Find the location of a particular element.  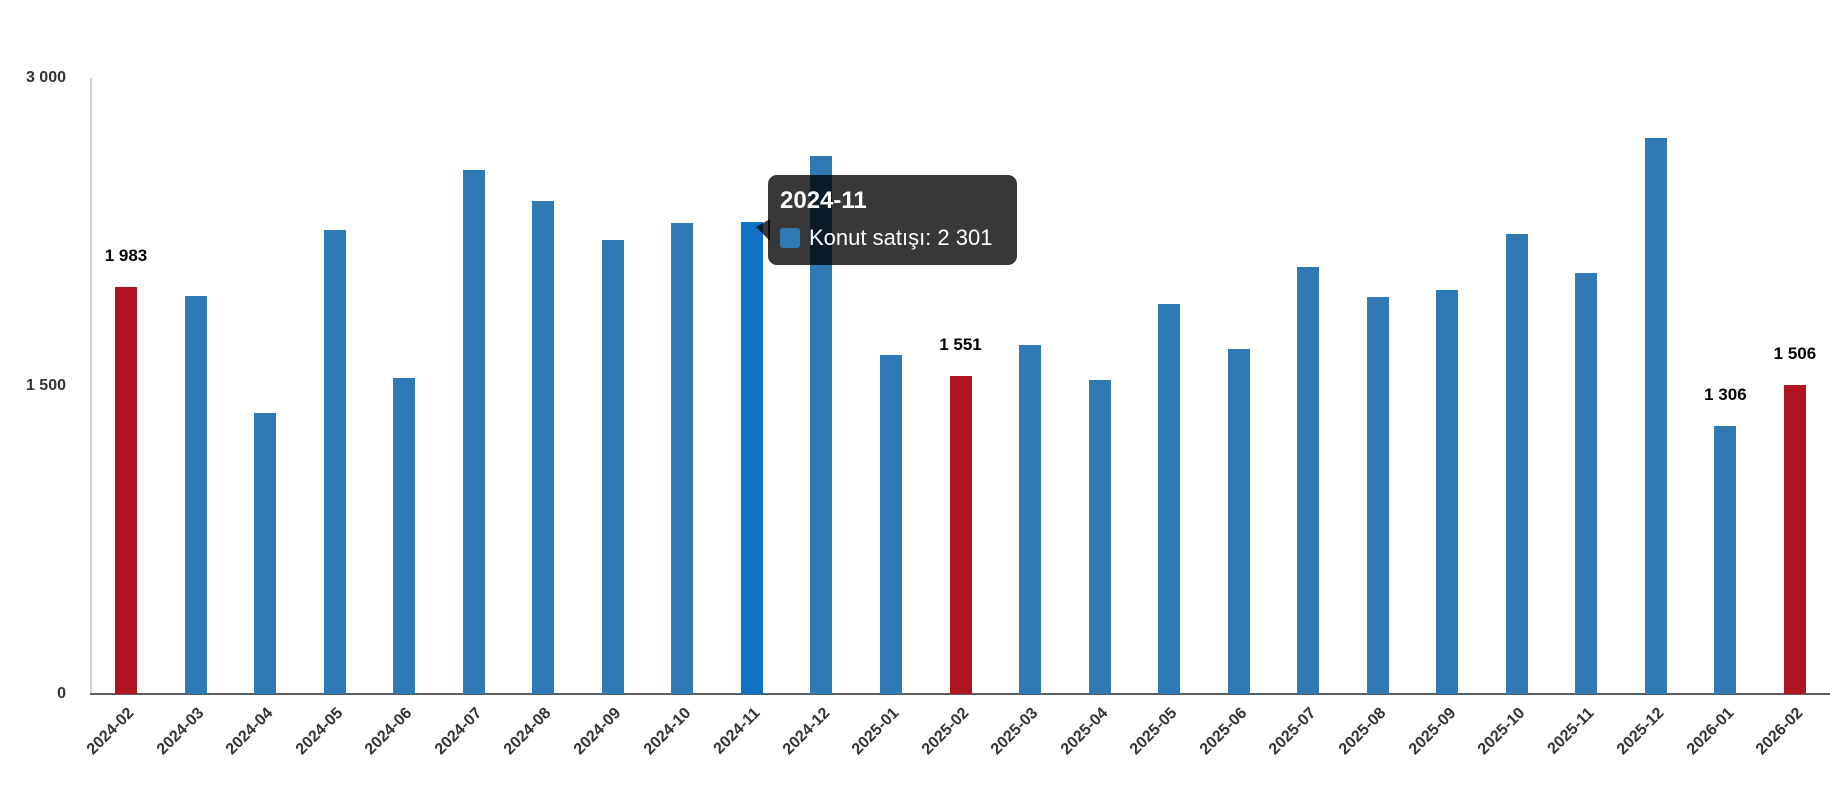

bar-value-label: 1 551 is located at coordinates (960, 344).